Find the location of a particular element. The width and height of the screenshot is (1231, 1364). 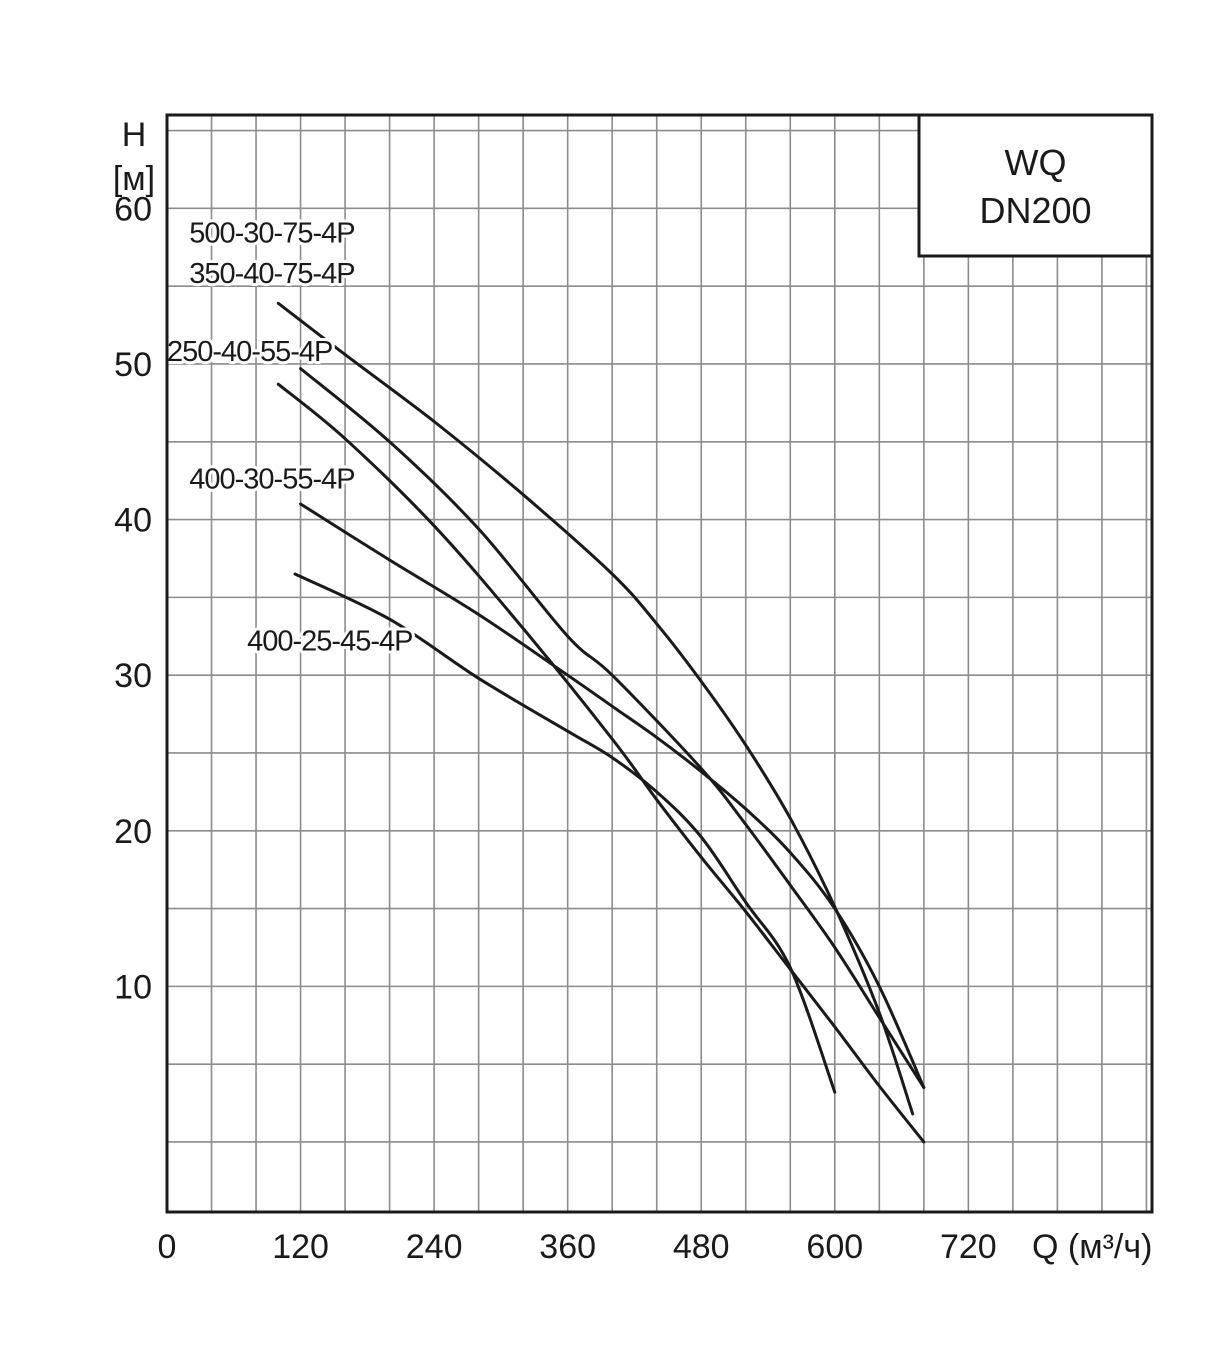

x-tick-label: 0 is located at coordinates (167, 1247).